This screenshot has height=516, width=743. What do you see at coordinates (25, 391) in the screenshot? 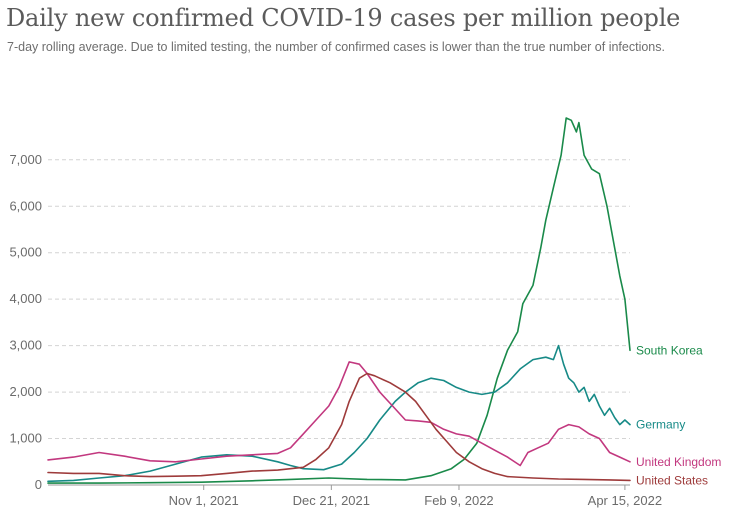
I see `y-tick-label: 2,000` at bounding box center [25, 391].